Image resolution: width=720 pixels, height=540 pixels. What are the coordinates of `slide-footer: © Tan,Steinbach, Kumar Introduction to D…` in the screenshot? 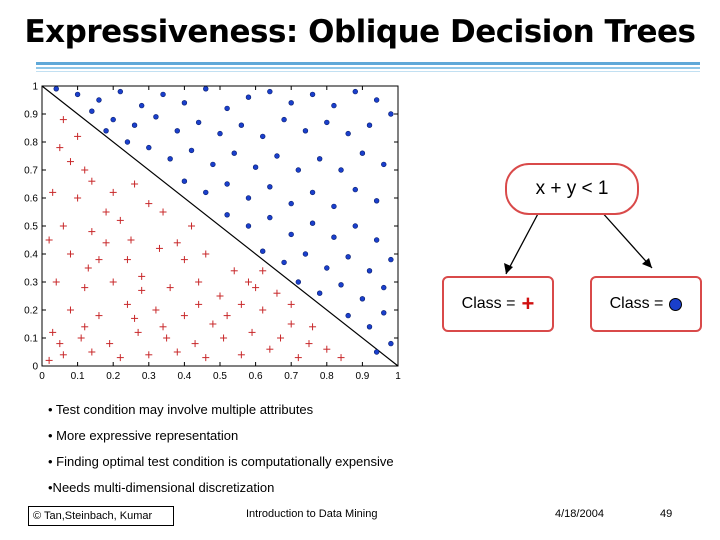 It's located at (363, 516).